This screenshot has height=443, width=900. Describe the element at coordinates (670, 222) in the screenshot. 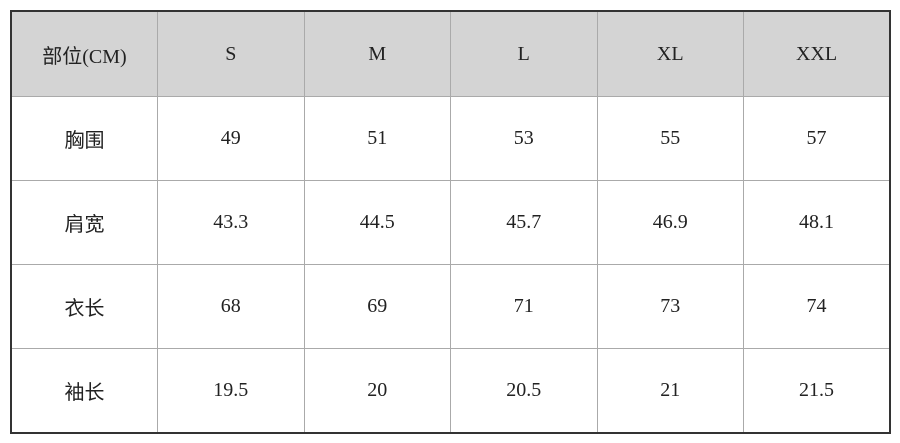

I see `table-cell: 46.9` at that location.